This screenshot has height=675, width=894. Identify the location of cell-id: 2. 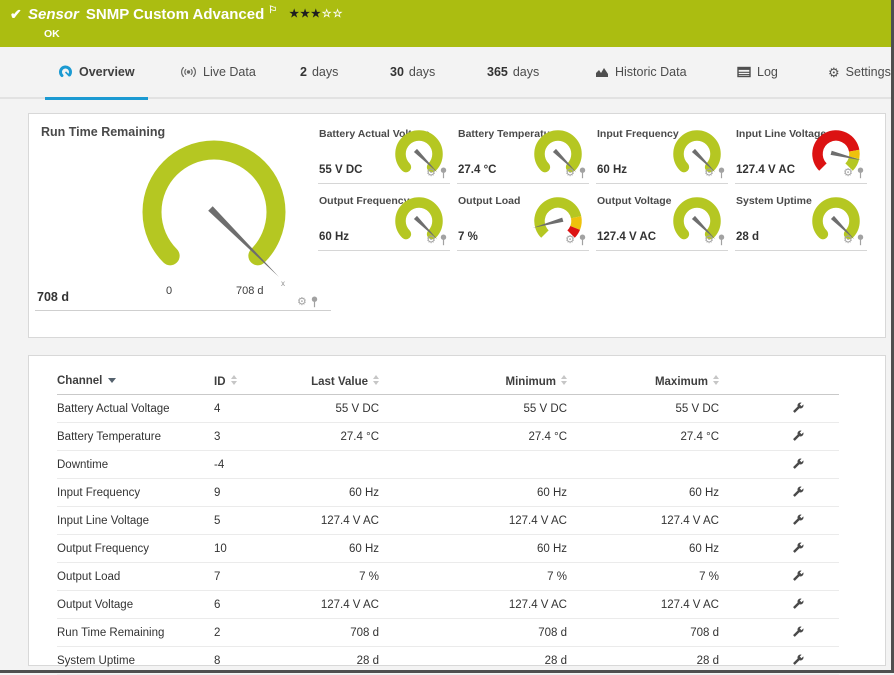
(241, 632).